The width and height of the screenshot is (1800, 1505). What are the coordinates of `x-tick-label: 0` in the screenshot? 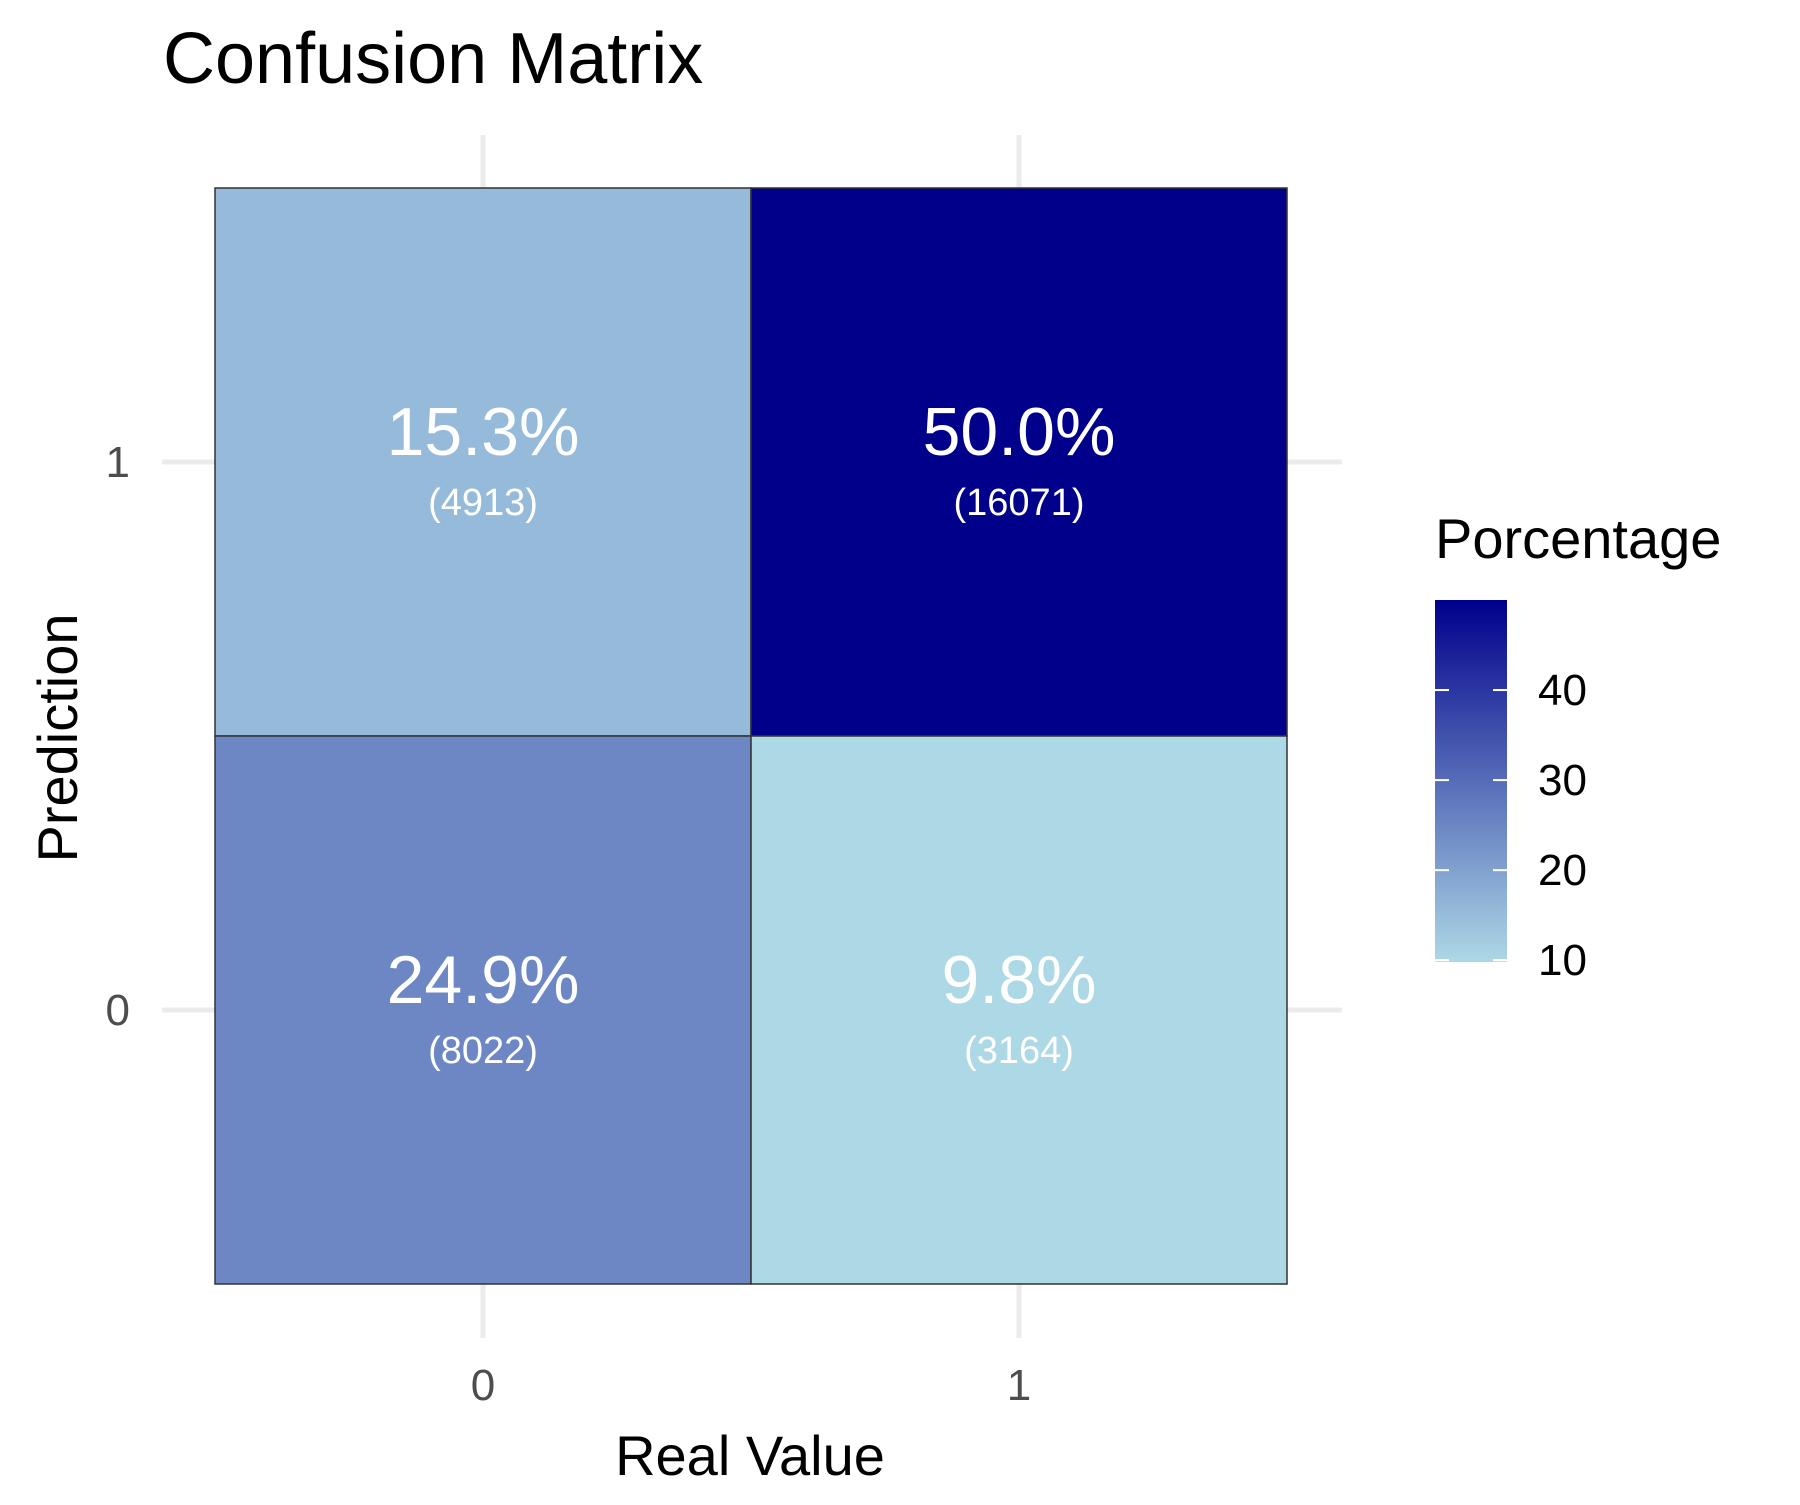 It's located at (483, 1385).